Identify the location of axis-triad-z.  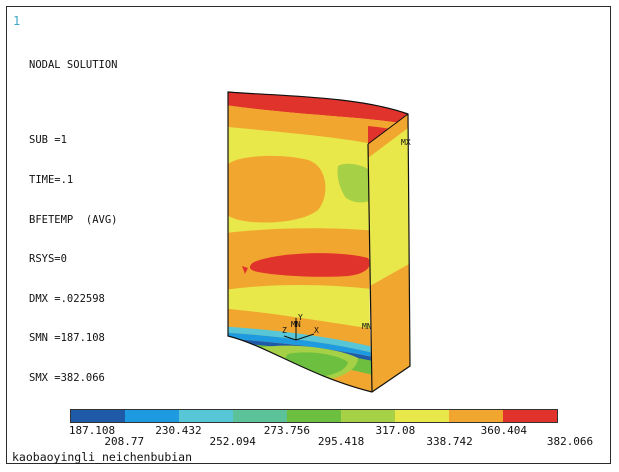
(290, 338).